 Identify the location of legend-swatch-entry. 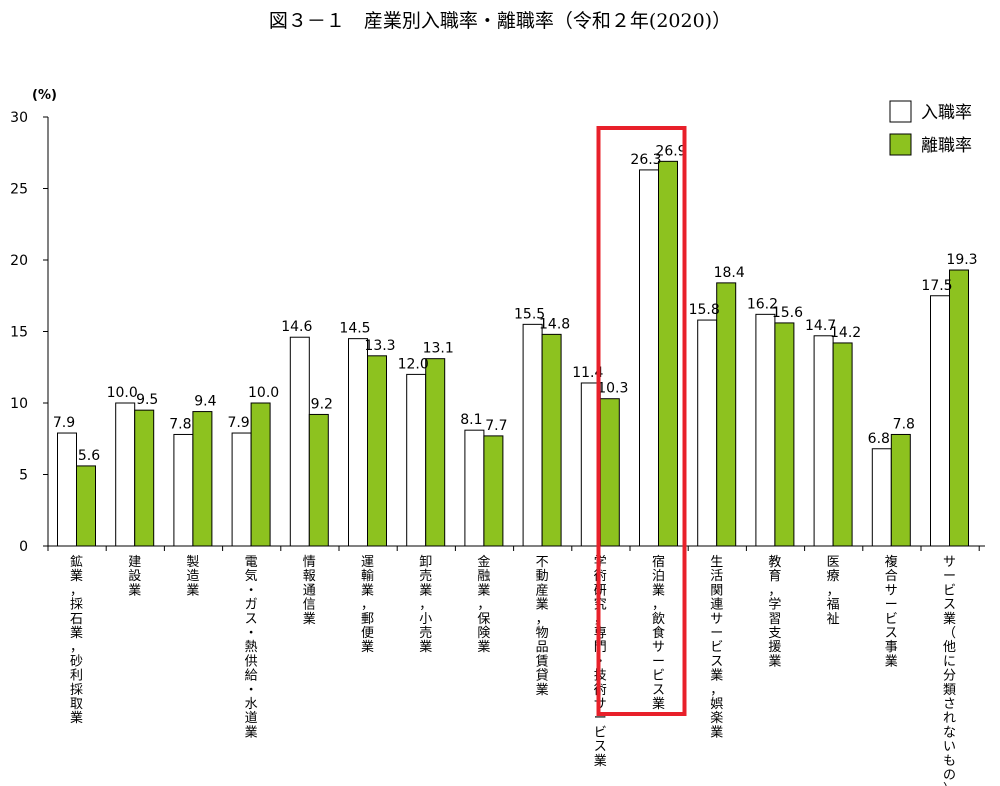
(900, 111).